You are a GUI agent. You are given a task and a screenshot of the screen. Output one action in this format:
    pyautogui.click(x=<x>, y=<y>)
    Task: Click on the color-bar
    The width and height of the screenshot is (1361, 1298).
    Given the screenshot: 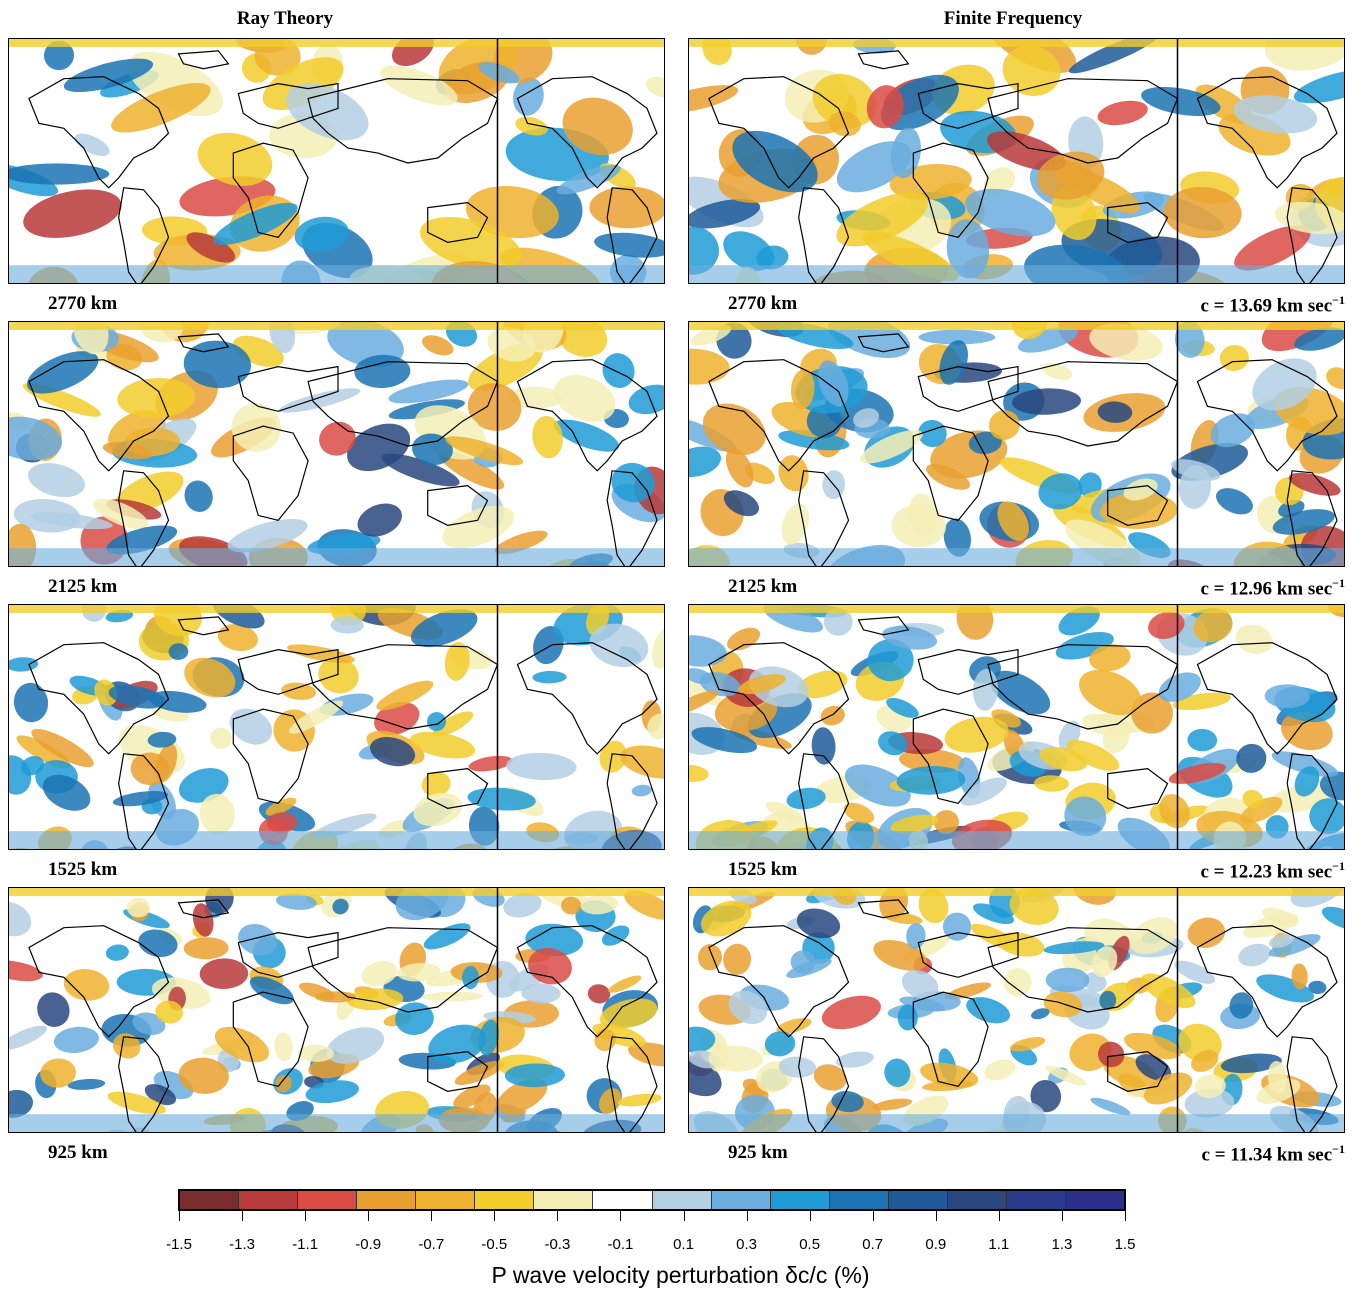 What is the action you would take?
    pyautogui.click(x=652, y=1200)
    